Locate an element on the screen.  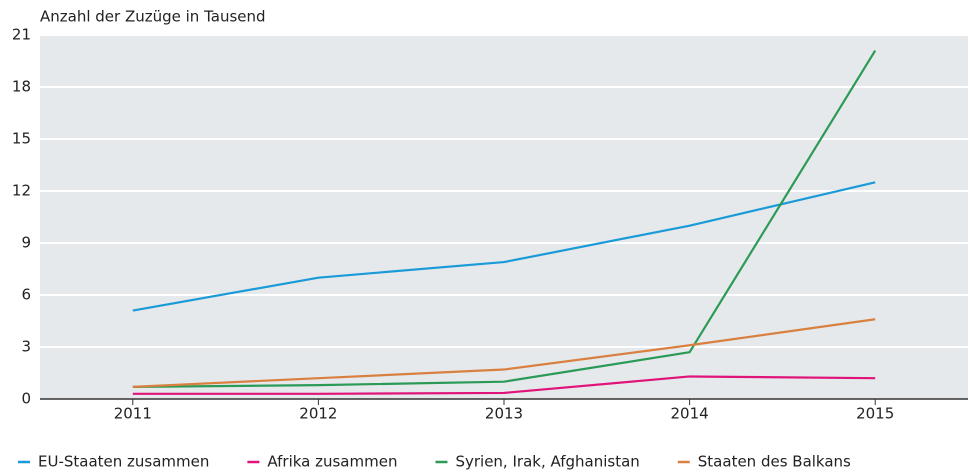
y-tick-label: 21 is located at coordinates (21, 35).